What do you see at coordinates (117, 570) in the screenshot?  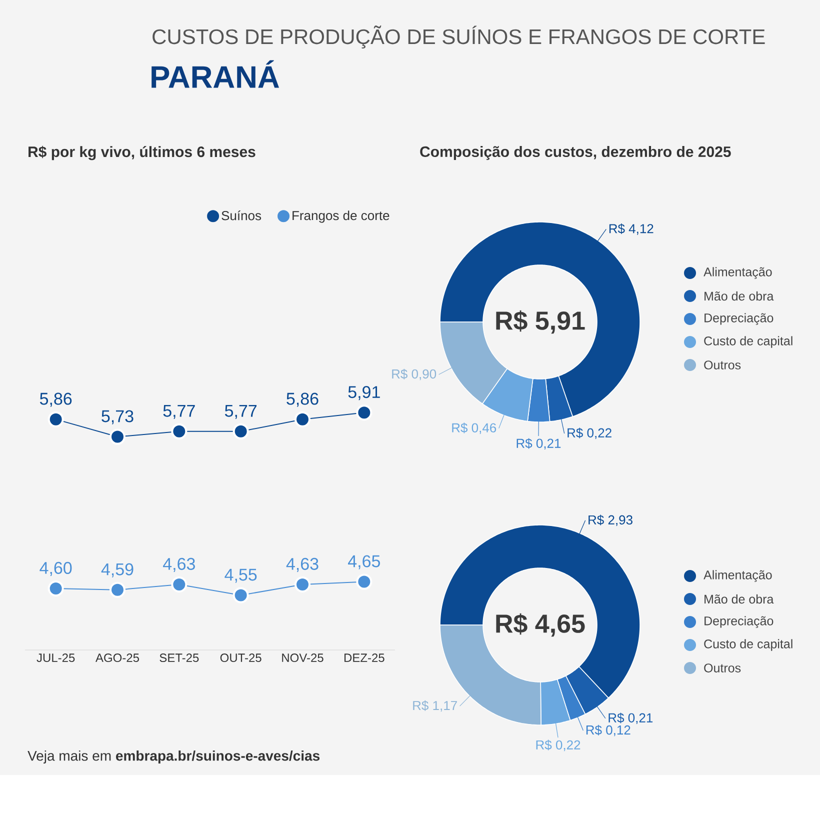 I see `data-label: 4,59` at bounding box center [117, 570].